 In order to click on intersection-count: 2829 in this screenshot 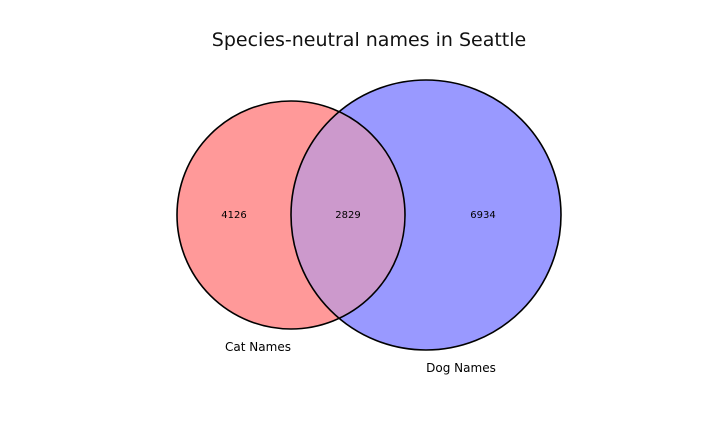, I will do `click(347, 215)`.